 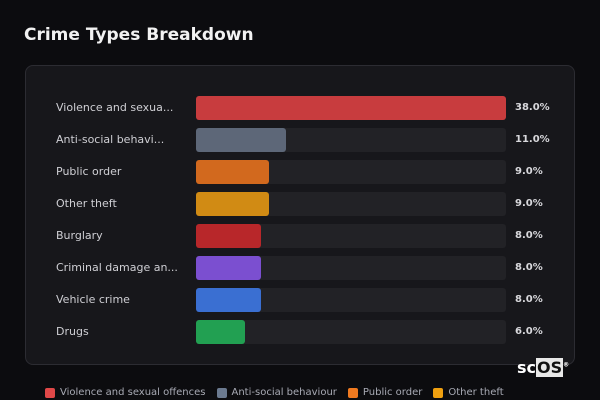 I want to click on bar-row: Burglary 8.0%, so click(x=300, y=236).